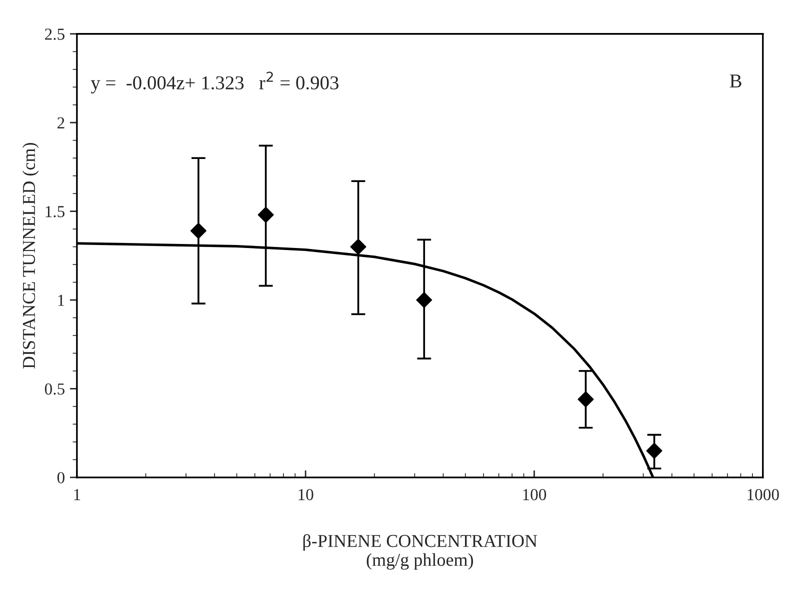 The image size is (793, 616). What do you see at coordinates (61, 300) in the screenshot?
I see `y-tick-label: 1` at bounding box center [61, 300].